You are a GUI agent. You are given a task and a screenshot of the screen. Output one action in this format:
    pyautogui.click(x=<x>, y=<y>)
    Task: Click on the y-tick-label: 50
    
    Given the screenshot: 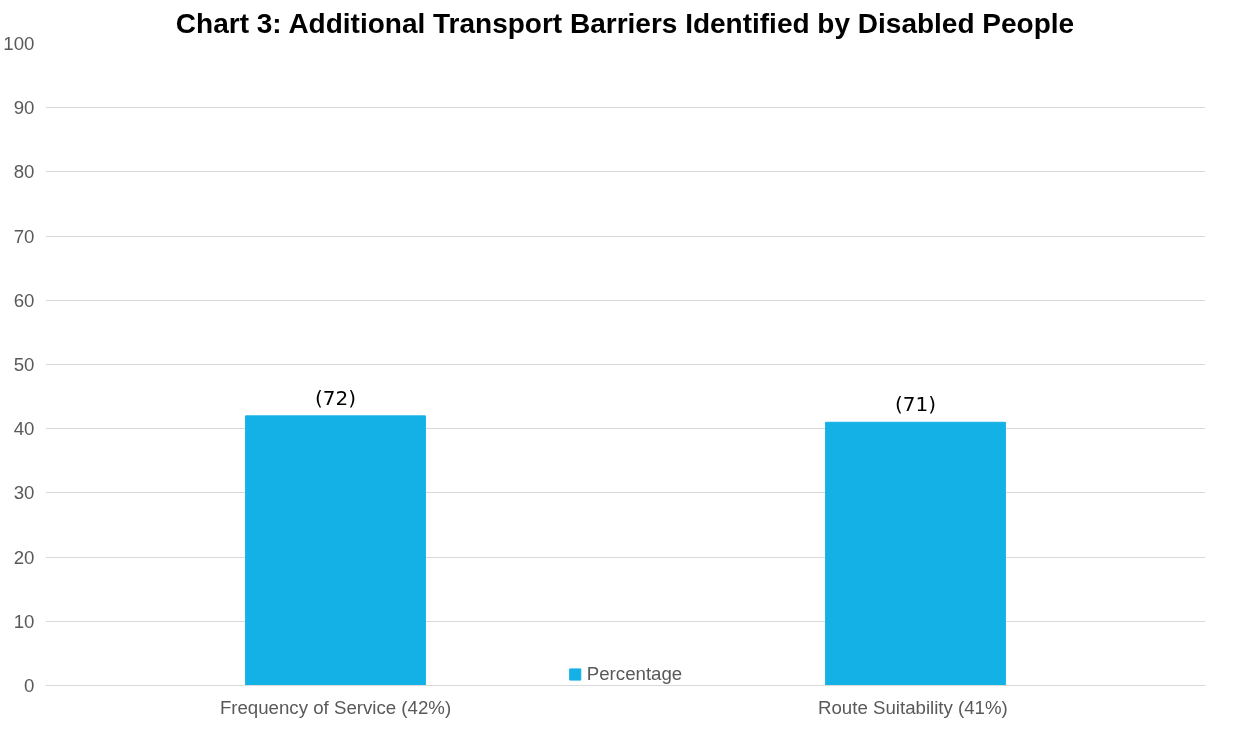 What is the action you would take?
    pyautogui.click(x=24, y=364)
    